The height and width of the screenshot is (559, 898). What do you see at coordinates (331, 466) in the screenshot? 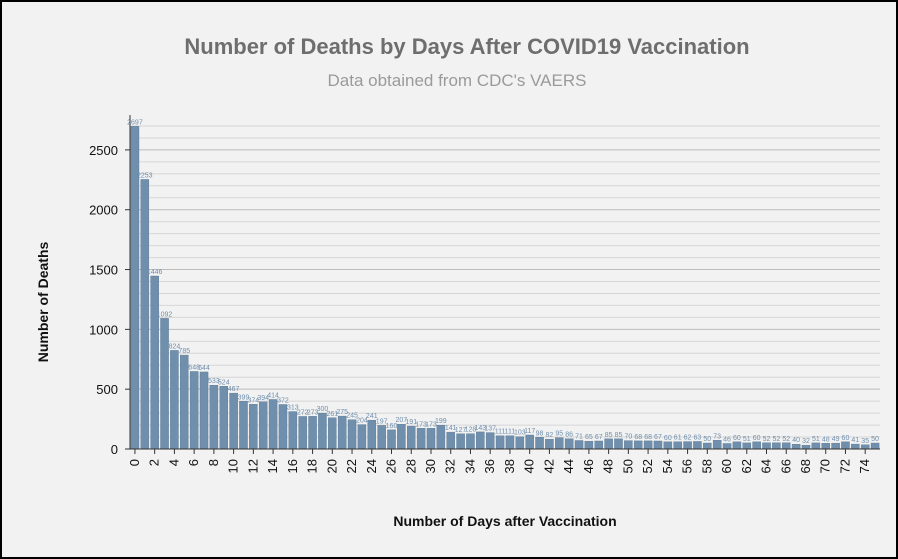
I see `x-tick-label: 20` at bounding box center [331, 466].